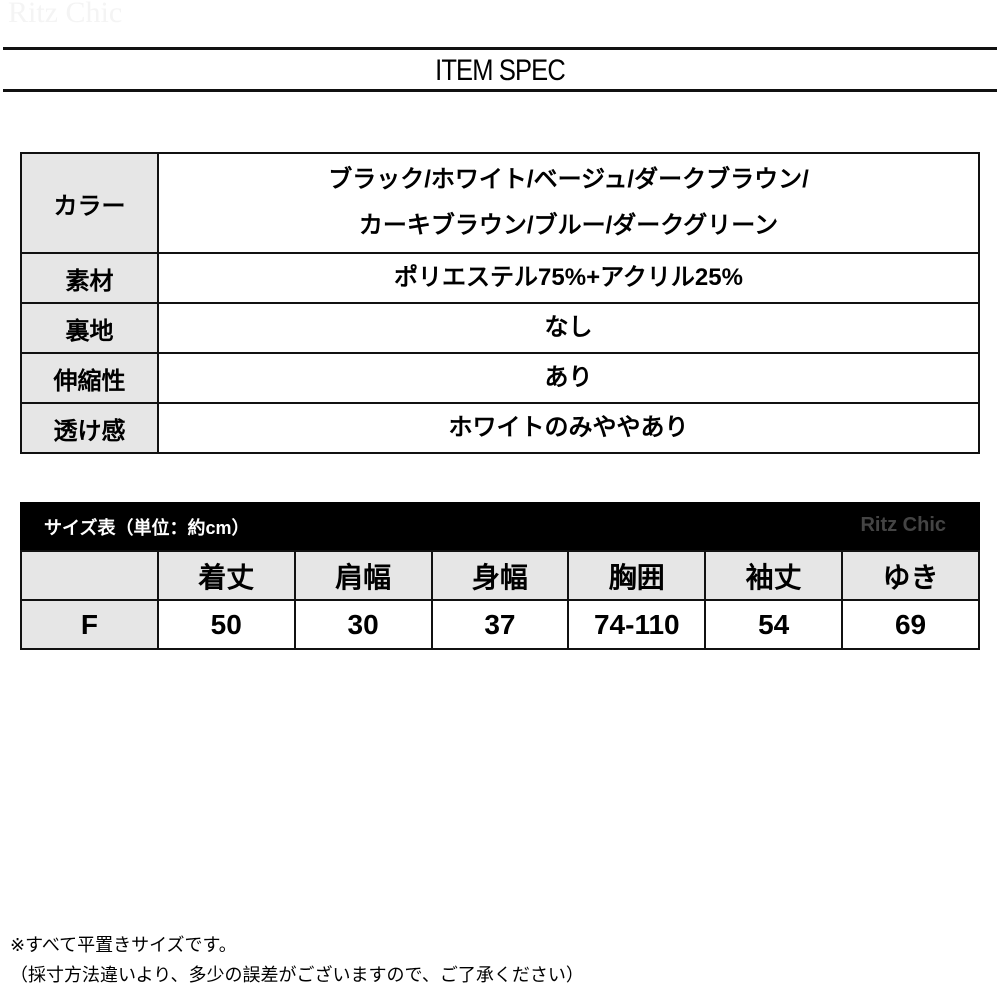 The width and height of the screenshot is (1000, 1000). What do you see at coordinates (89, 378) in the screenshot?
I see `spec-label: 伸縮性` at bounding box center [89, 378].